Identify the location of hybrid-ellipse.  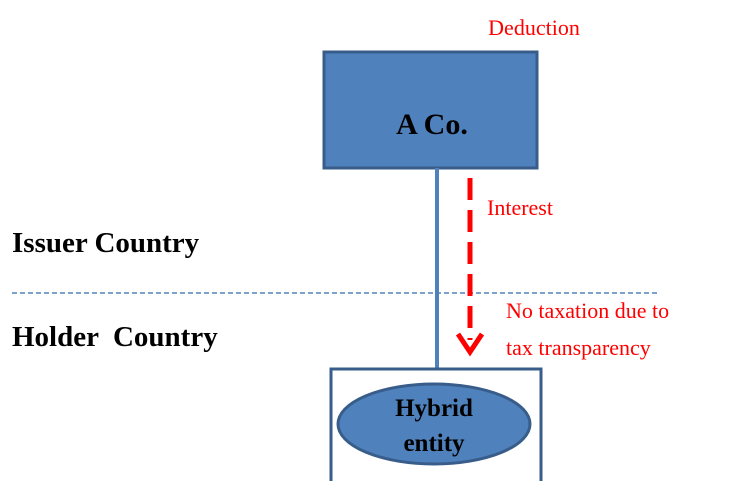
(434, 424).